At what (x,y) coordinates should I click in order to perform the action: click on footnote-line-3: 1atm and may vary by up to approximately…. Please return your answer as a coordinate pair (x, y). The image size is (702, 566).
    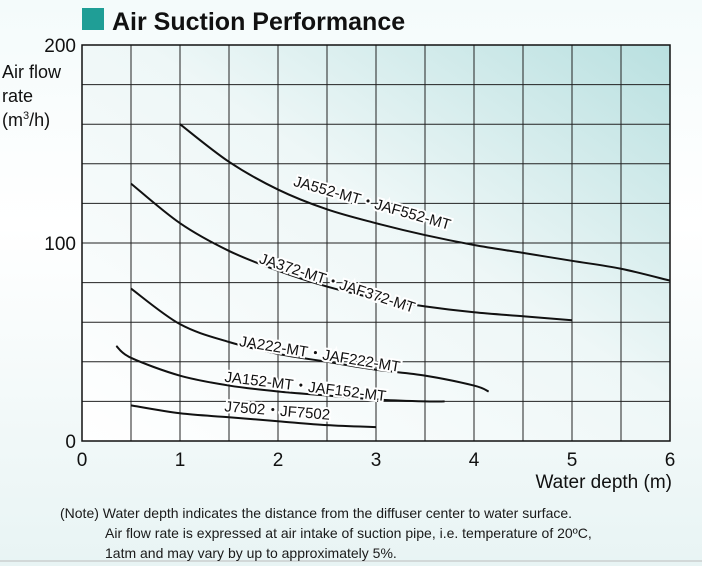
    Looking at the image, I should click on (251, 553).